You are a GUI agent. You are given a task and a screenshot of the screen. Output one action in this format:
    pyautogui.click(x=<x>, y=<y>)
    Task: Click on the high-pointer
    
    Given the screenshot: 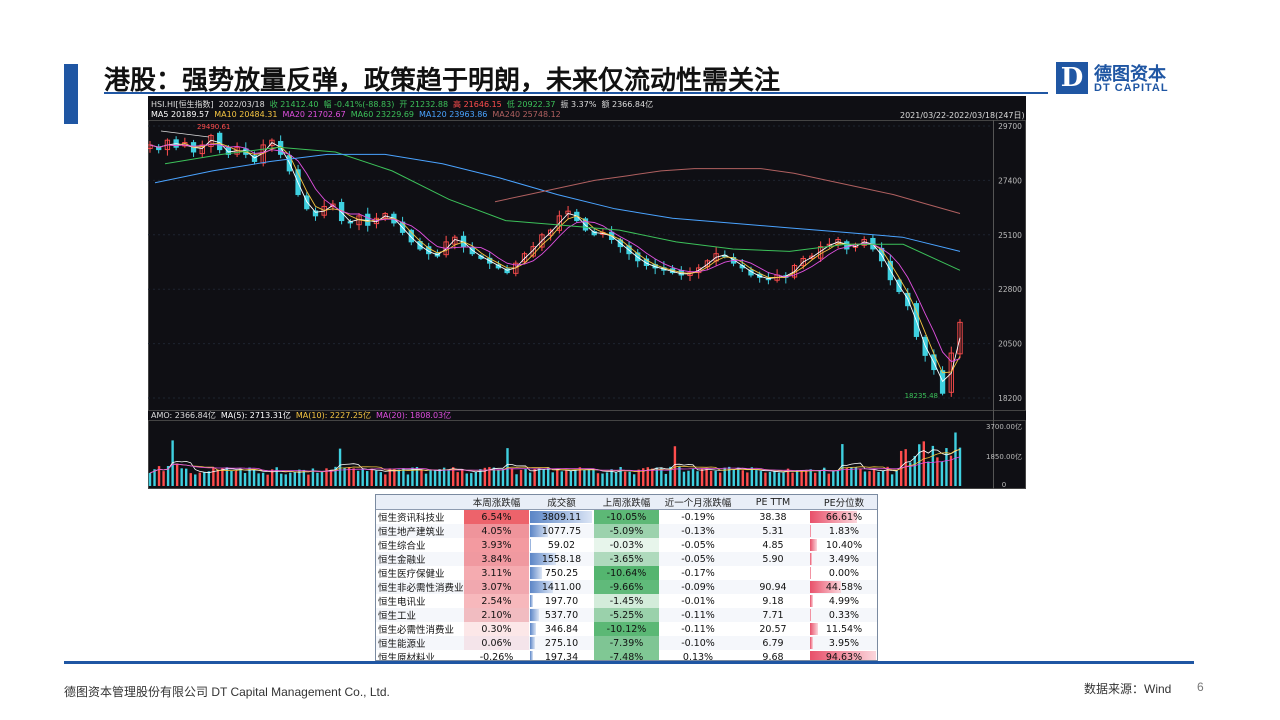 What is the action you would take?
    pyautogui.click(x=185, y=134)
    